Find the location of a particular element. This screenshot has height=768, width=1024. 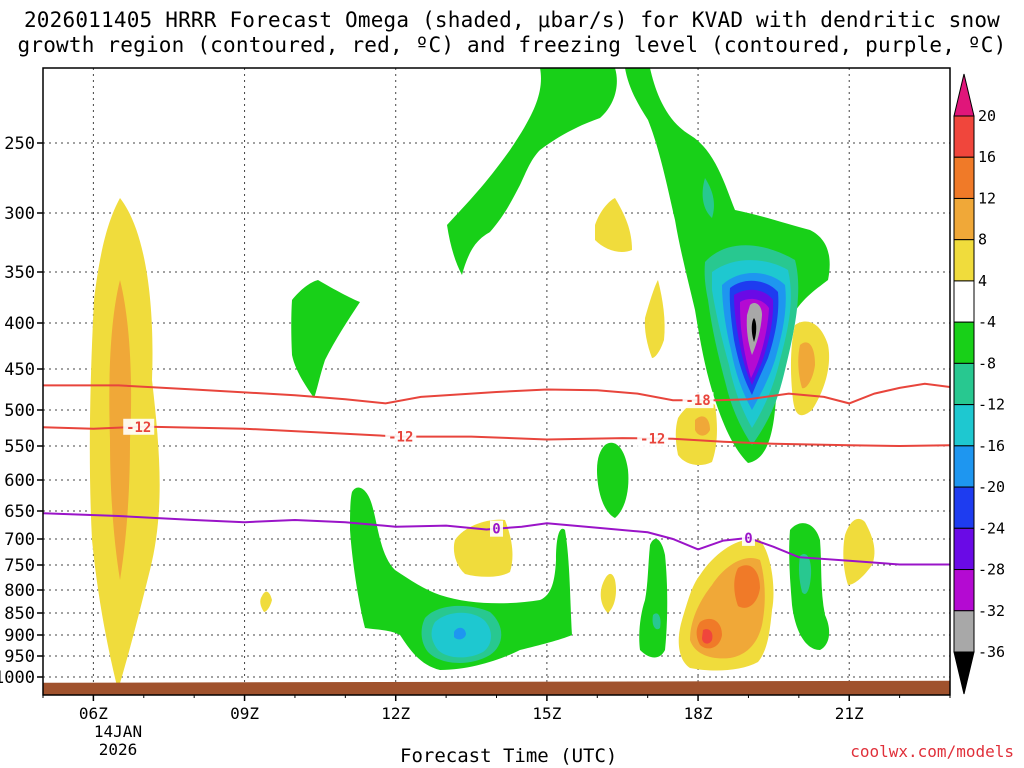

colorbar-label-10: -24 is located at coordinates (991, 528).